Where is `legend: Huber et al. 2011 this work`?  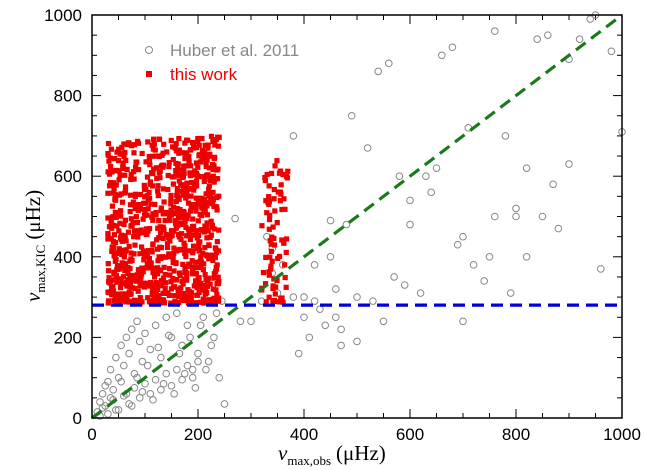
legend: Huber et al. 2011 this work is located at coordinates (222, 62).